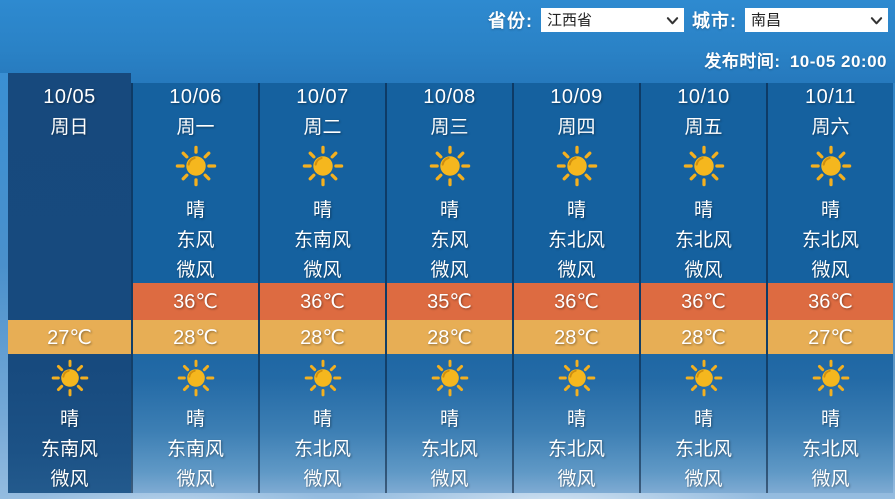  I want to click on forecast-date: 10/08, so click(449, 96).